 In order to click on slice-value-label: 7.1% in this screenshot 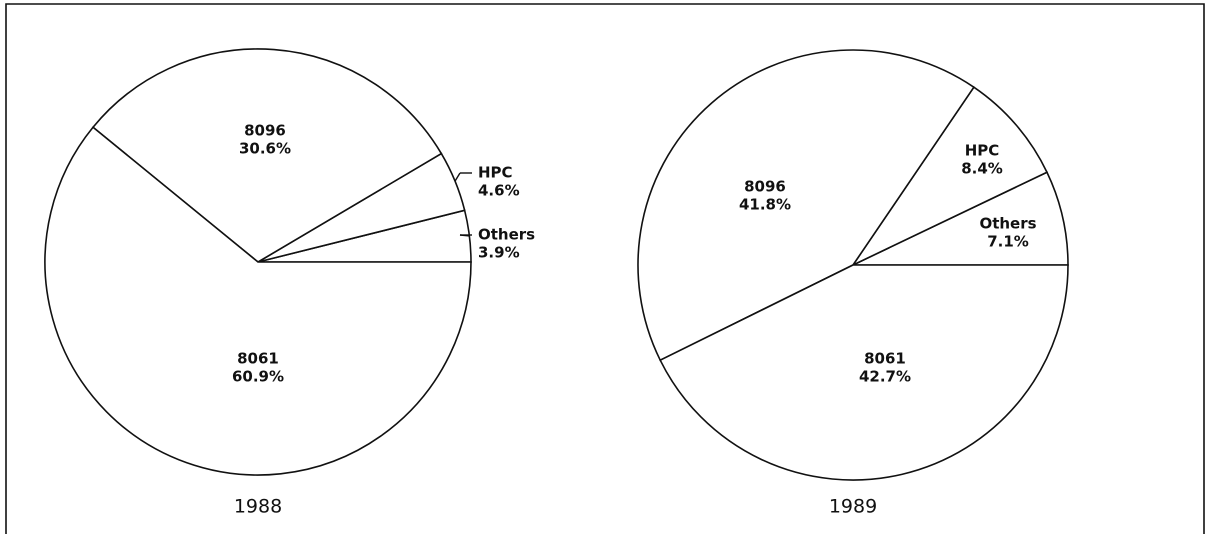, I will do `click(1008, 242)`.